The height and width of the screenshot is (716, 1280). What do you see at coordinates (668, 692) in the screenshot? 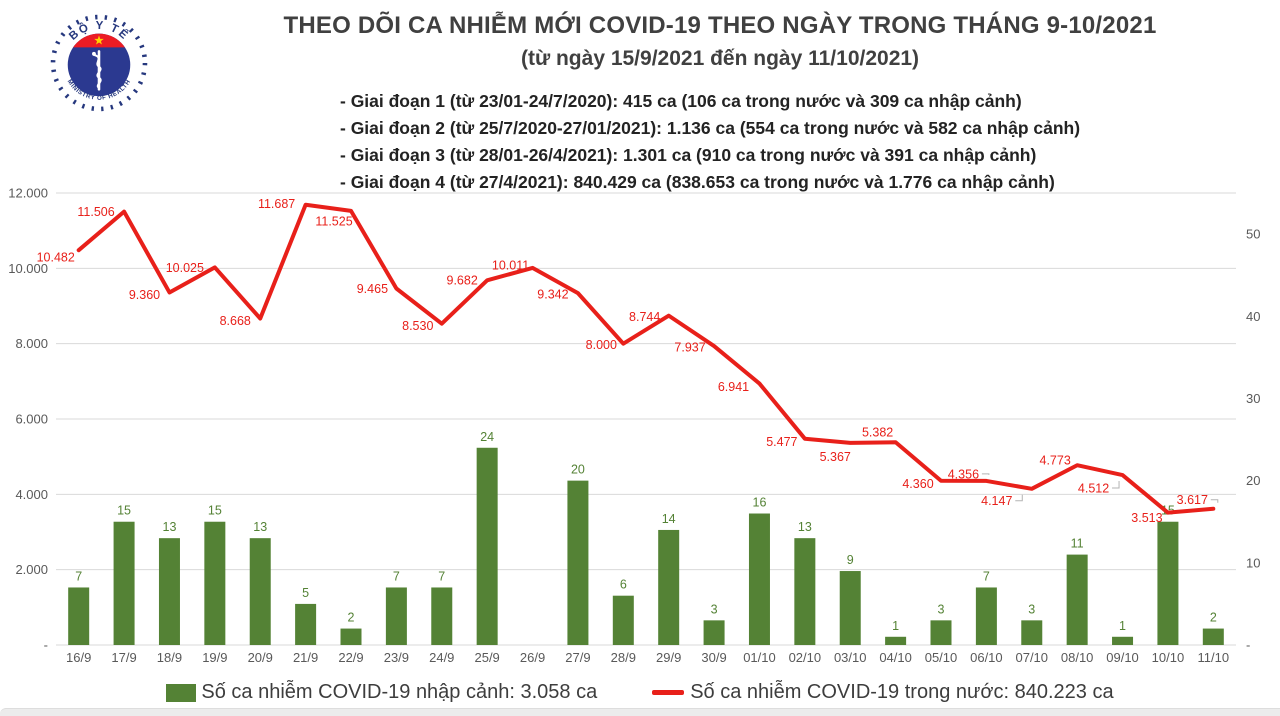
I see `line-series-swatch-icon` at bounding box center [668, 692].